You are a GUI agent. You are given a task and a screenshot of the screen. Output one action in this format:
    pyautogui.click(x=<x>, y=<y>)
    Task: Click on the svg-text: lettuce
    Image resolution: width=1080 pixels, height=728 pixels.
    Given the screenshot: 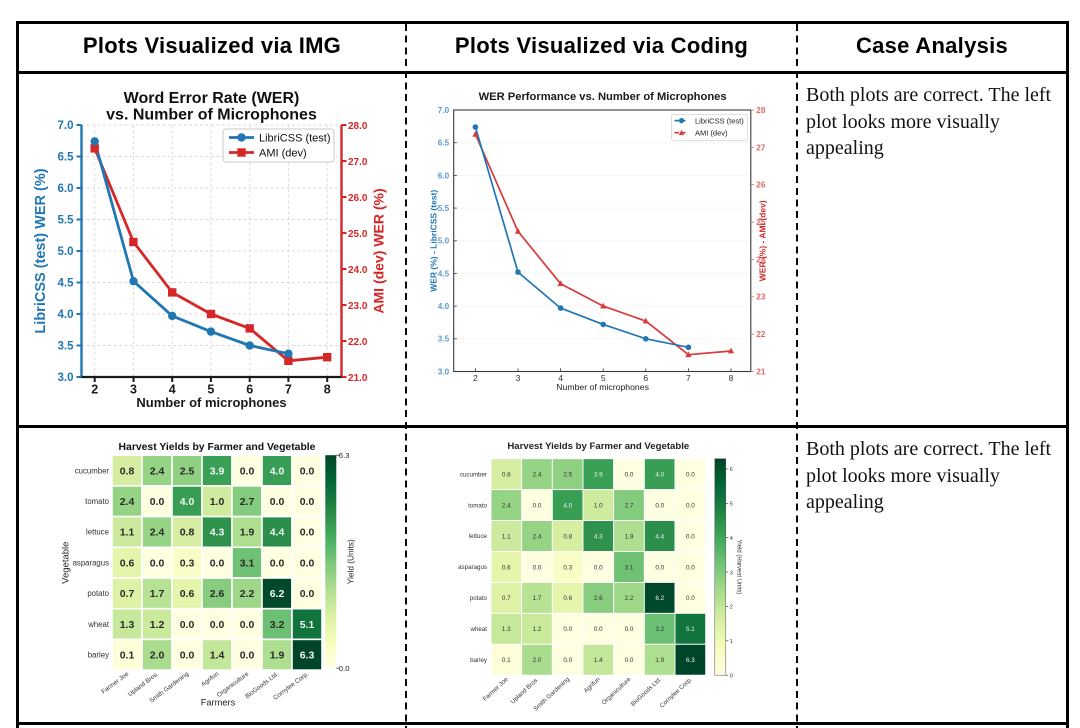 What is the action you would take?
    pyautogui.click(x=97, y=532)
    